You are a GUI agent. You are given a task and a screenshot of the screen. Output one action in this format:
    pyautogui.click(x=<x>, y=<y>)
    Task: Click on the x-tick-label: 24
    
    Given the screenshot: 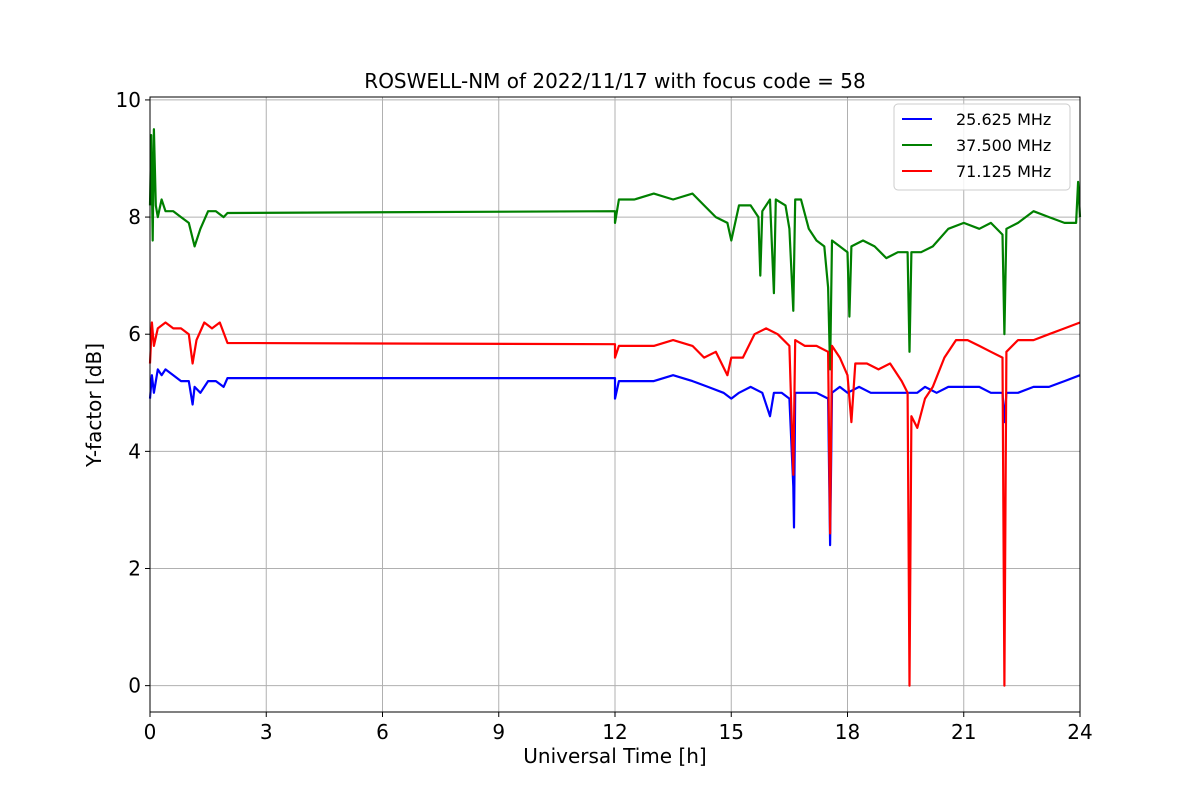 What is the action you would take?
    pyautogui.click(x=1079, y=732)
    